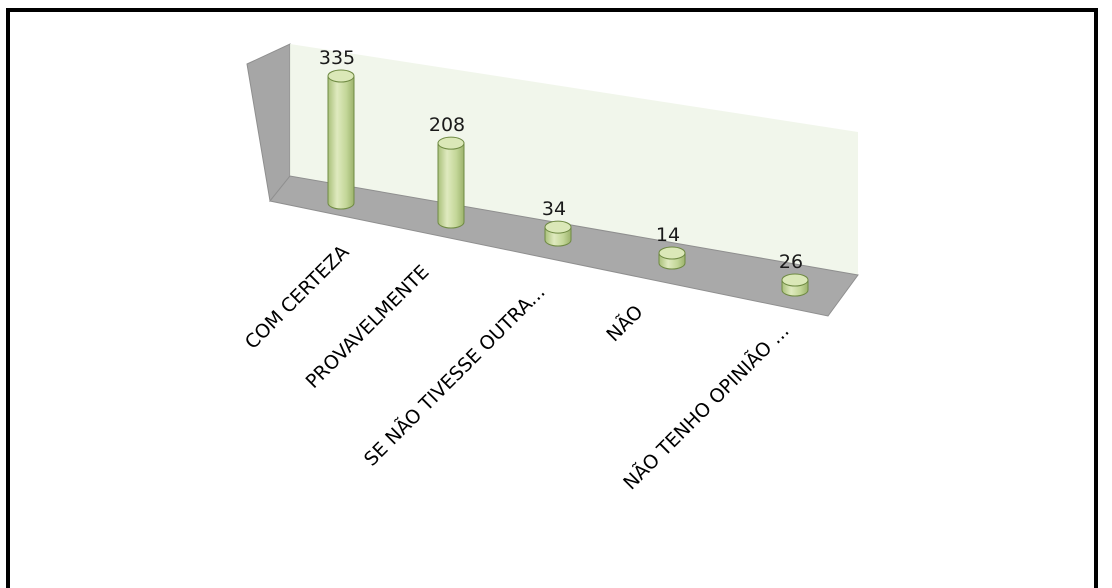 The image size is (1112, 588). What do you see at coordinates (337, 58) in the screenshot?
I see `data-label-1: 335` at bounding box center [337, 58].